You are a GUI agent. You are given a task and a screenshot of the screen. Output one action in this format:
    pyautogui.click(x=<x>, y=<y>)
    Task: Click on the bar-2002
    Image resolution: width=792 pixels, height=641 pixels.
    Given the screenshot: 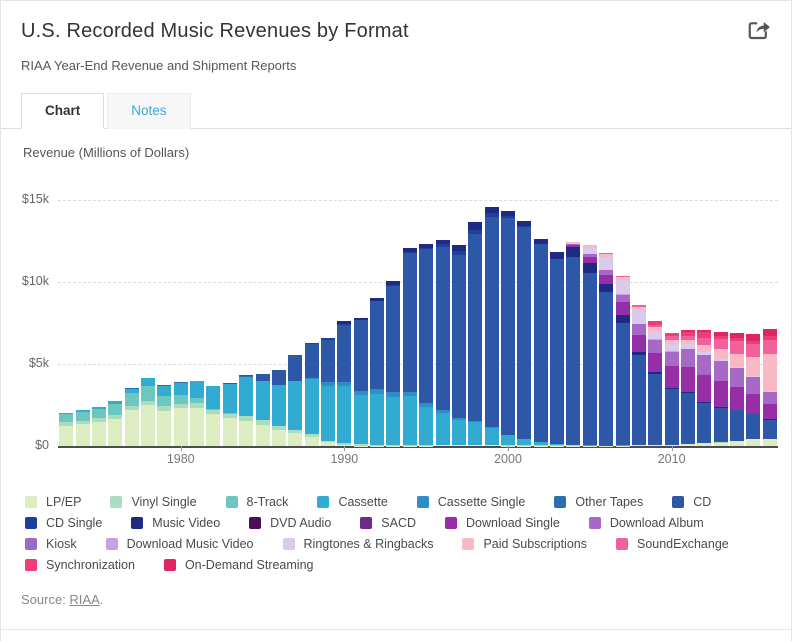 What is the action you would take?
    pyautogui.click(x=540, y=342)
    